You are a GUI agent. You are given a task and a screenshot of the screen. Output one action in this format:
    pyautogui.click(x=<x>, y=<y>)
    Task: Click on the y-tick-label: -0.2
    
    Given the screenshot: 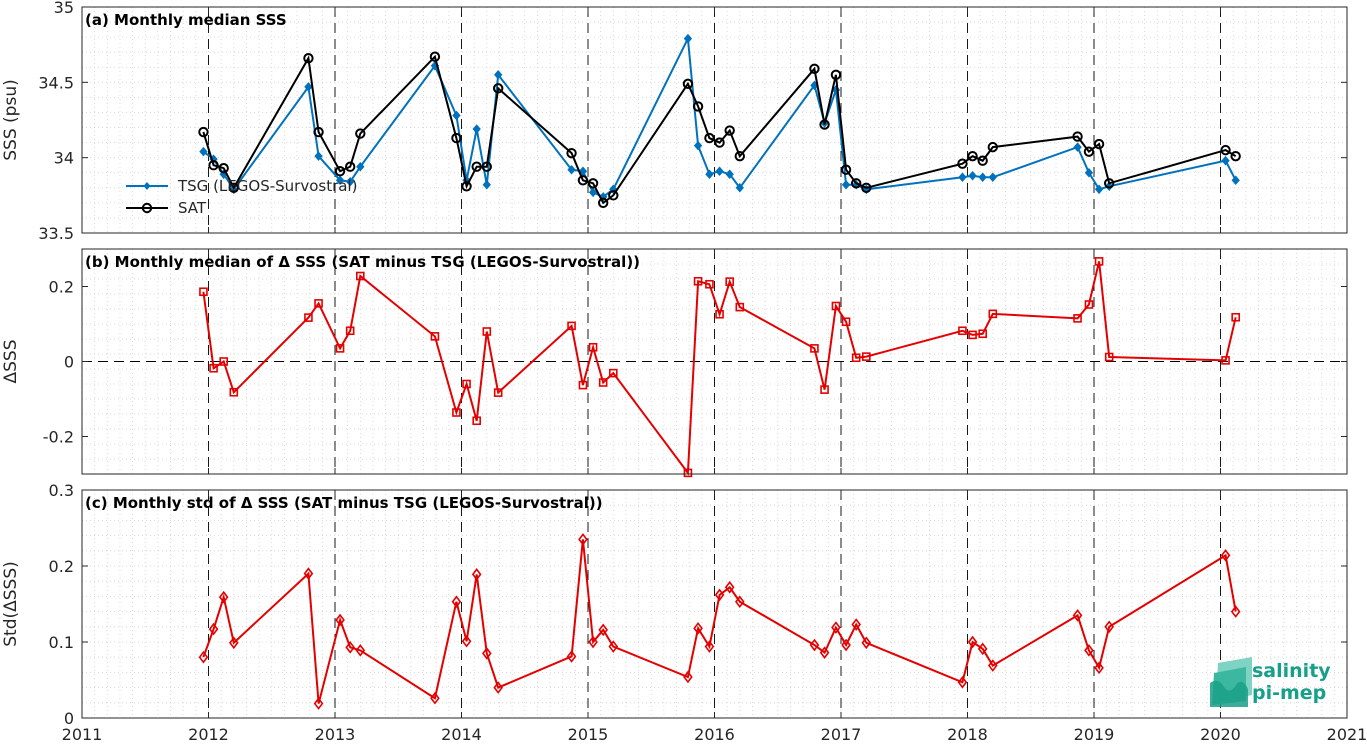 What is the action you would take?
    pyautogui.click(x=58, y=437)
    